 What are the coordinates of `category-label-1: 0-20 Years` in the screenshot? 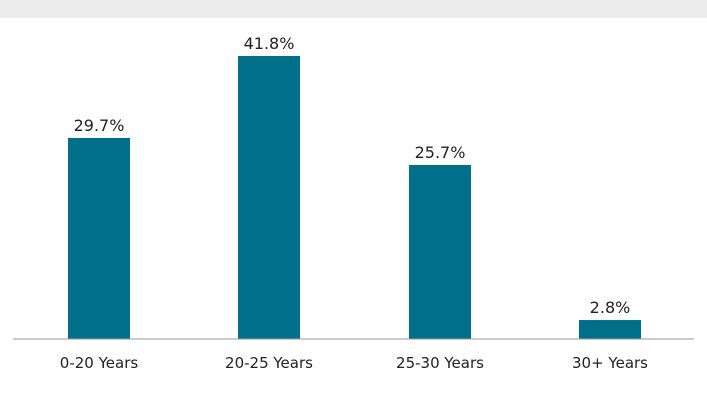 It's located at (99, 363).